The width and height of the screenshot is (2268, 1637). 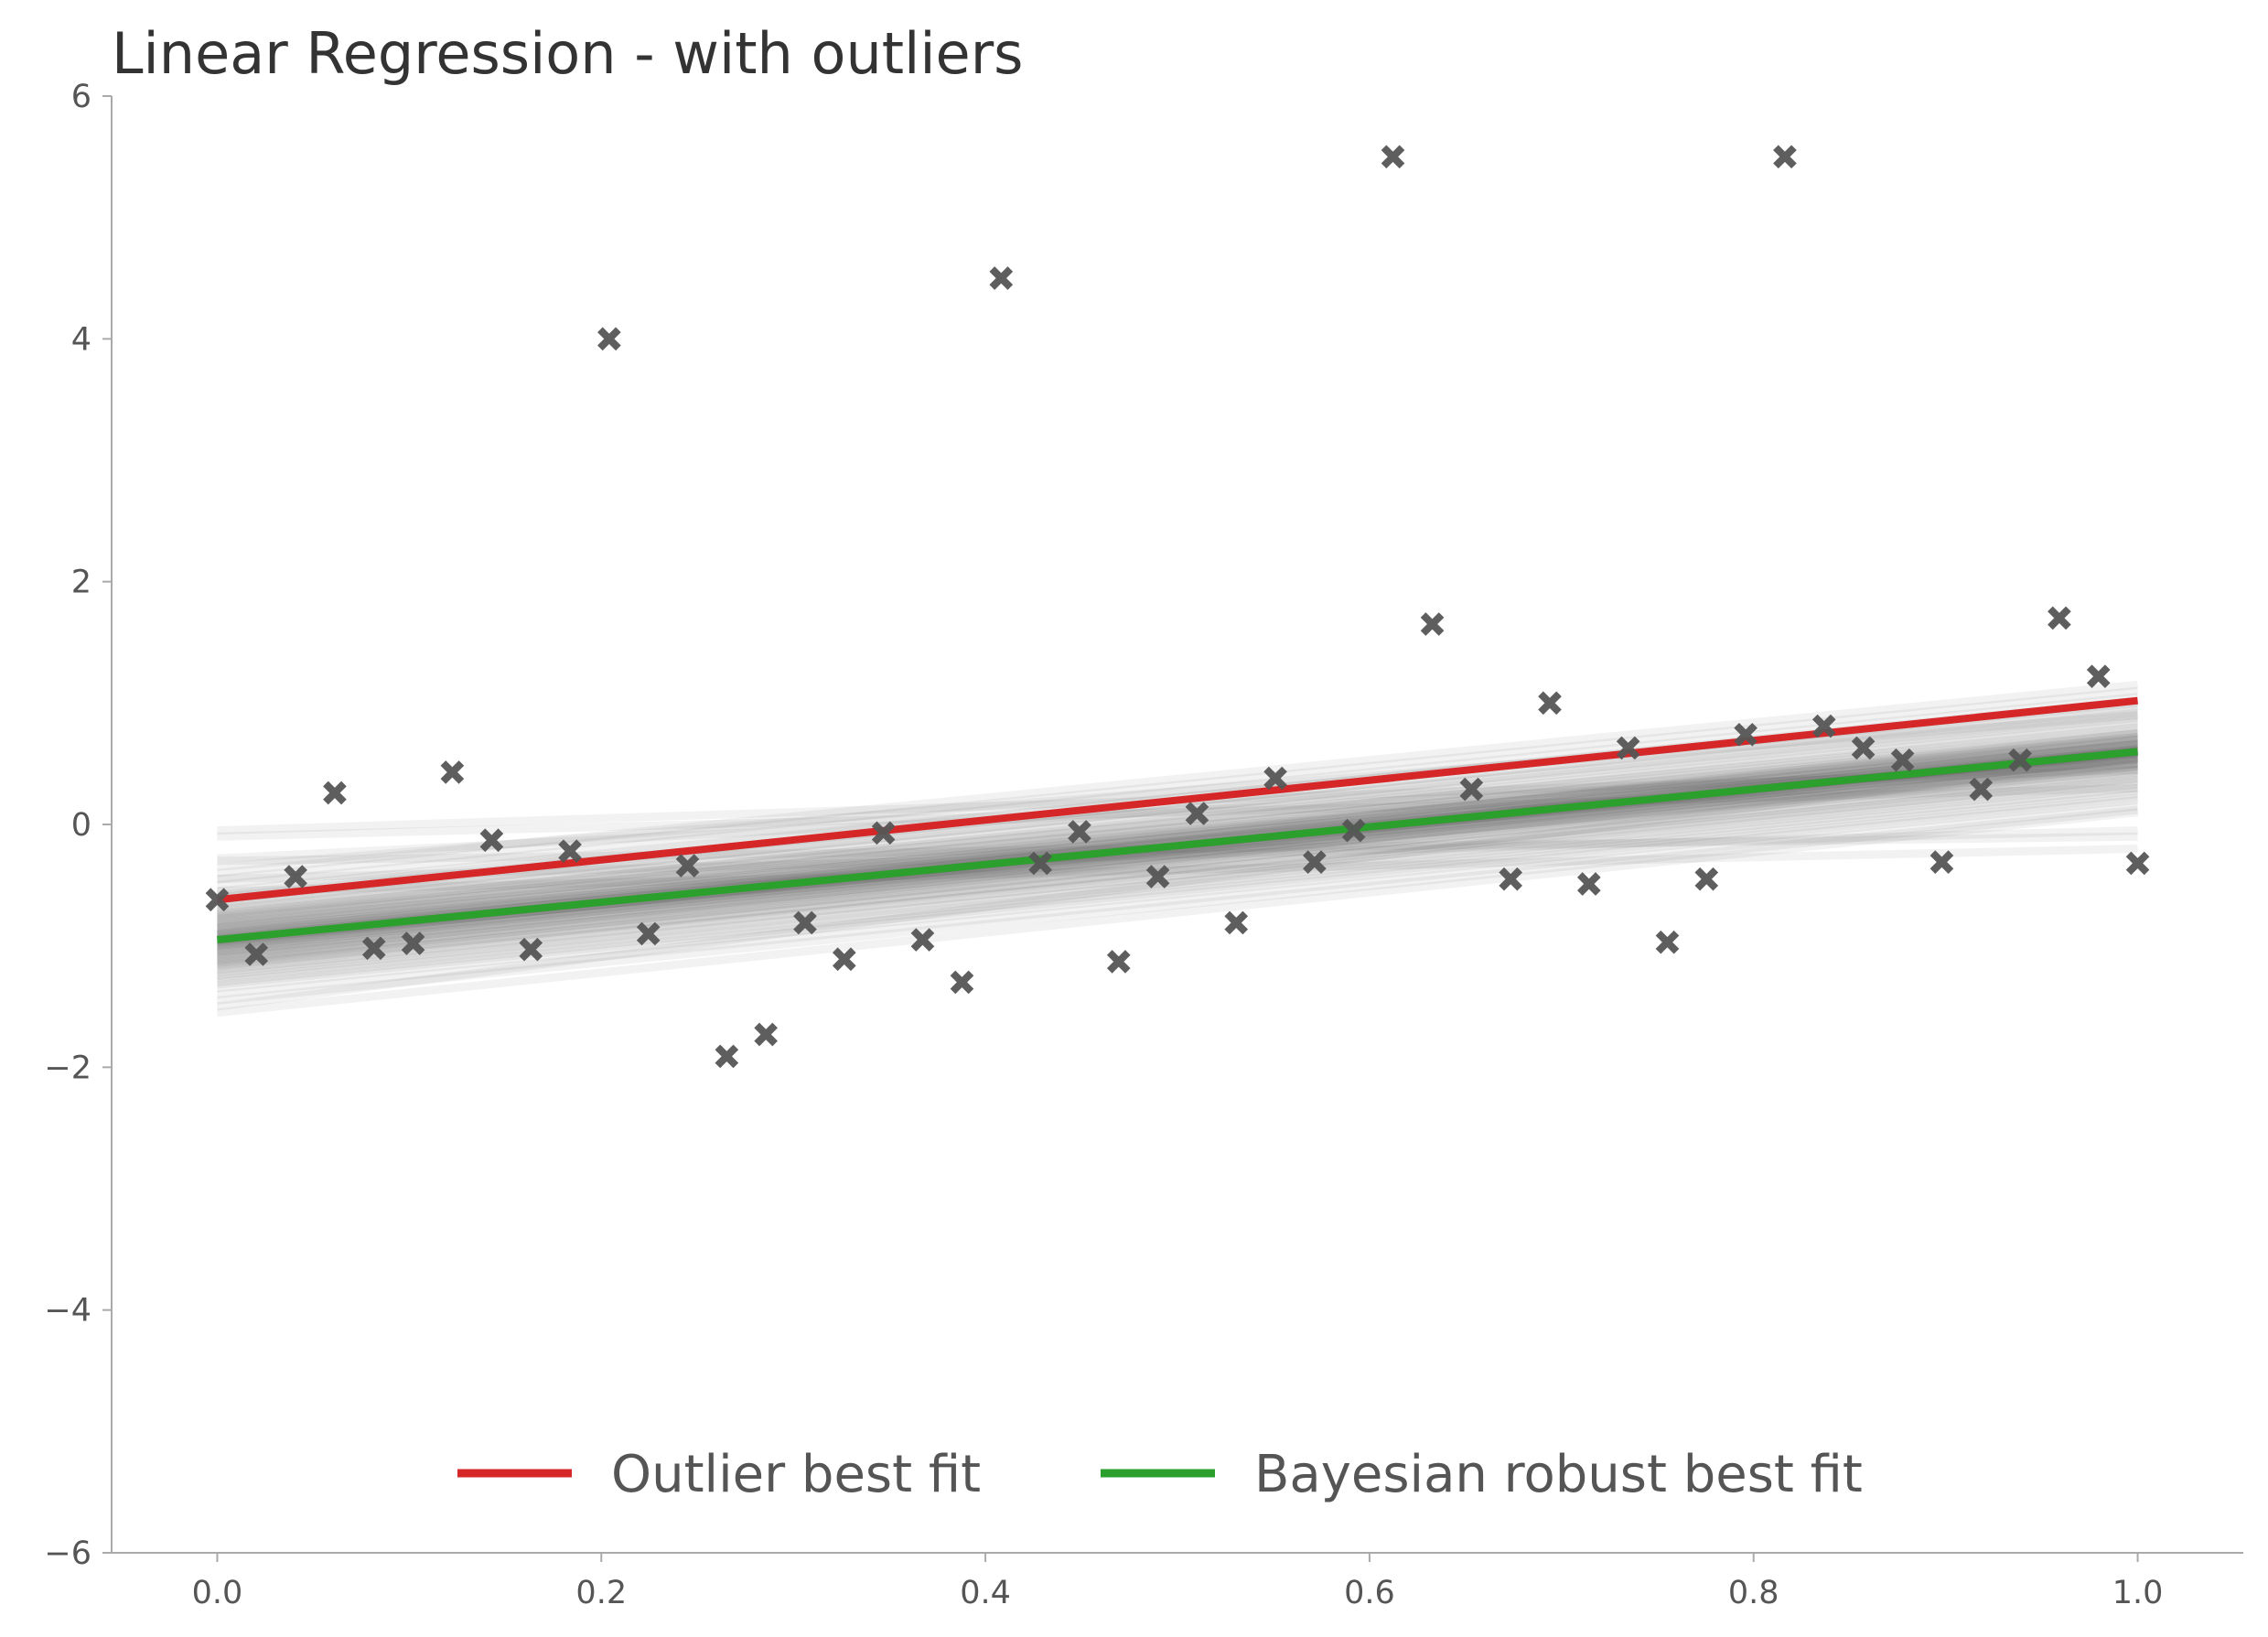 What do you see at coordinates (567, 53) in the screenshot?
I see `chart-title: Linear Regression - with outliers` at bounding box center [567, 53].